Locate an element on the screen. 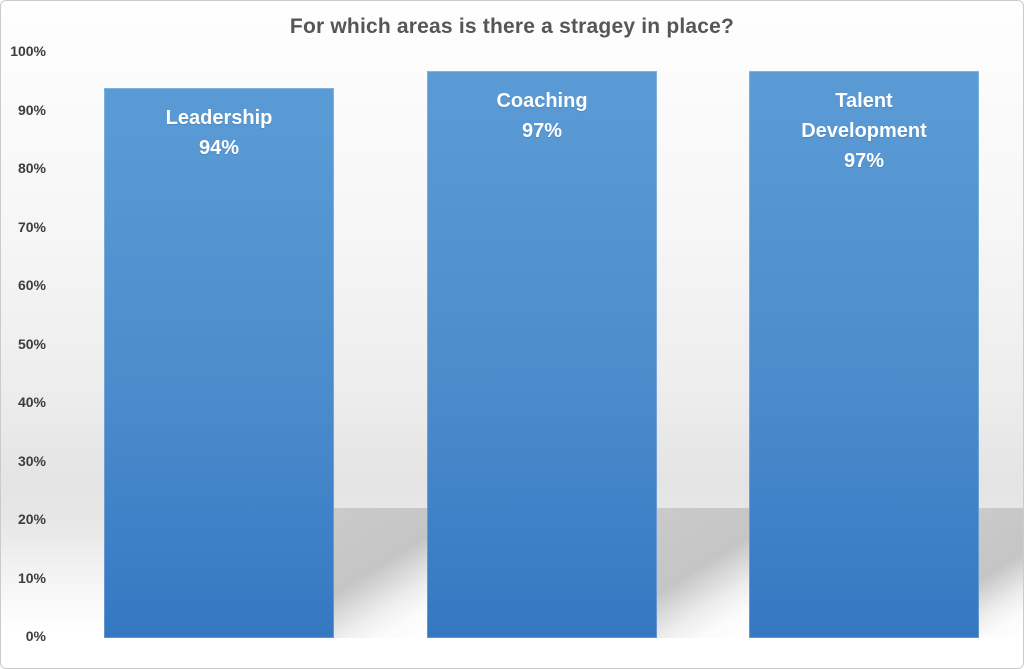  bar-category-label: Talent Development is located at coordinates (864, 115).